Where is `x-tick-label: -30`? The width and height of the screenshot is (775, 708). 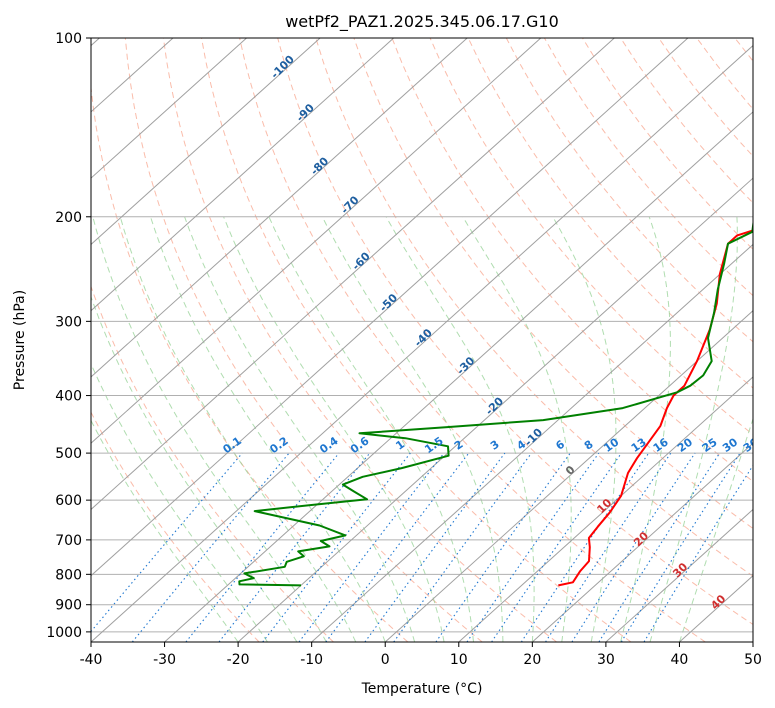 x-tick-label: -30 is located at coordinates (164, 660).